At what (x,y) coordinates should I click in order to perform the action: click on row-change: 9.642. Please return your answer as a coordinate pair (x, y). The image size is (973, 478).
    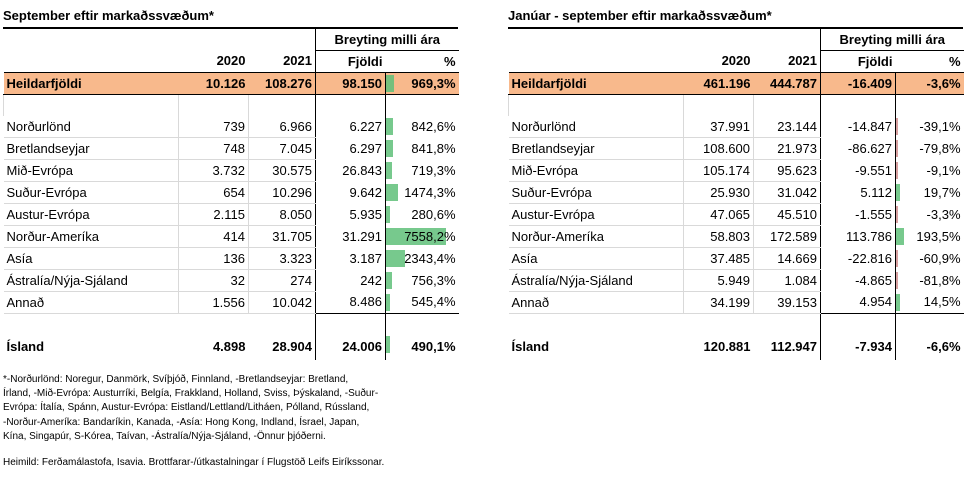
    Looking at the image, I should click on (350, 192).